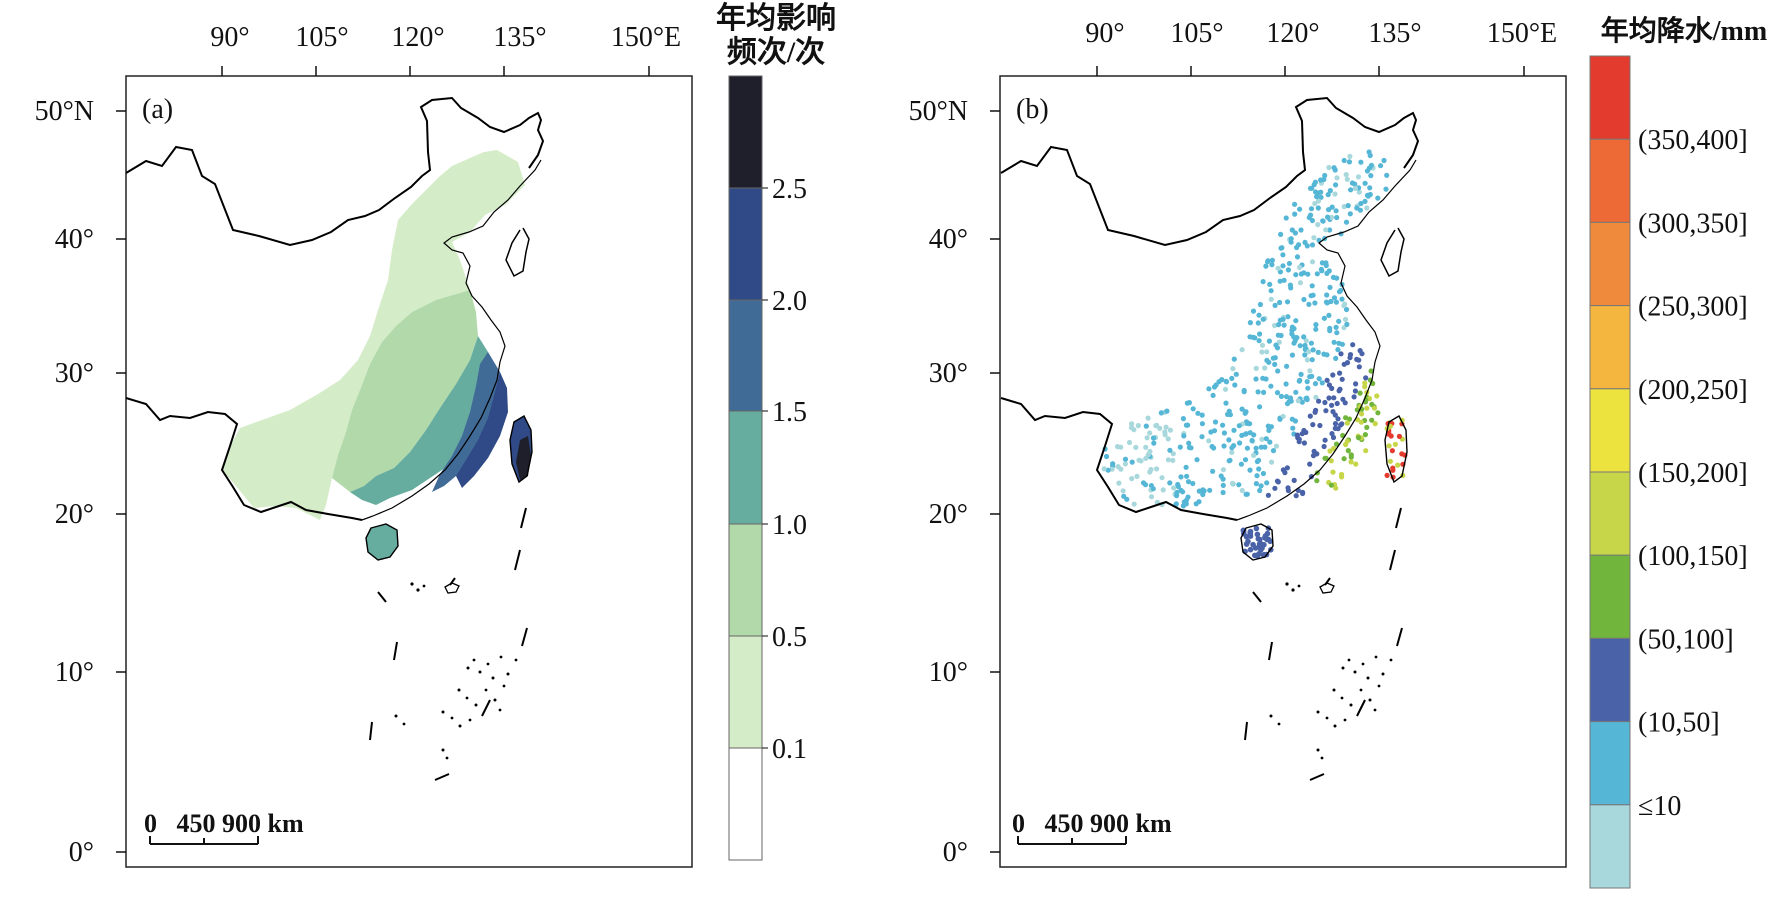  I want to click on panel-a-scalebar-label: 0 450 900 km, so click(224, 823).